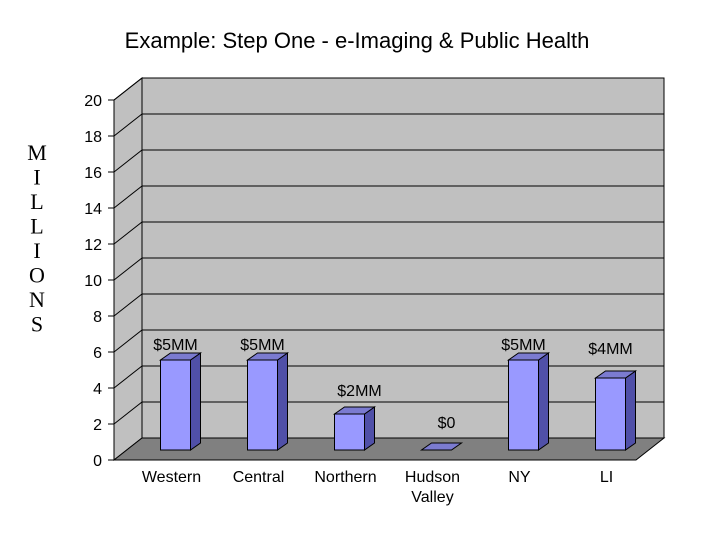 This screenshot has width=720, height=540. What do you see at coordinates (37, 299) in the screenshot?
I see `y-axis-label-letter: N` at bounding box center [37, 299].